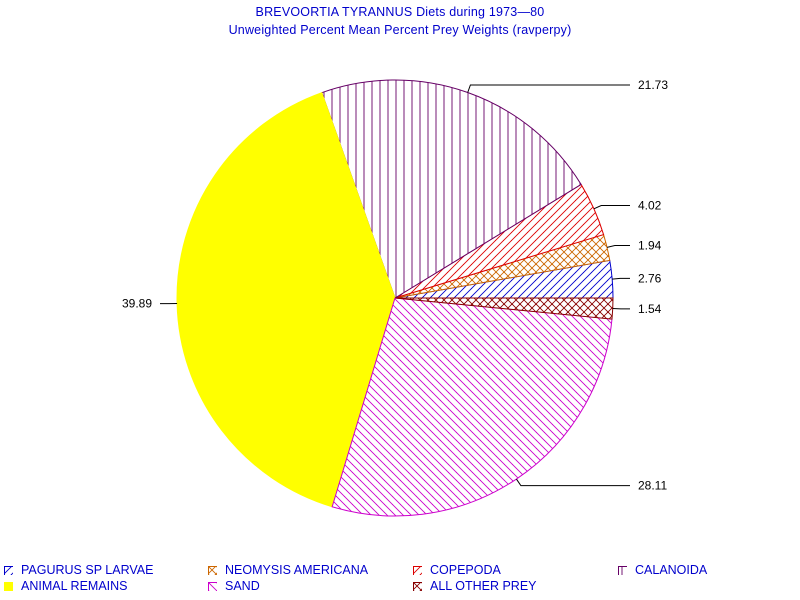 The image size is (800, 600). Describe the element at coordinates (650, 278) in the screenshot. I see `slice-value-label: 2.76` at that location.